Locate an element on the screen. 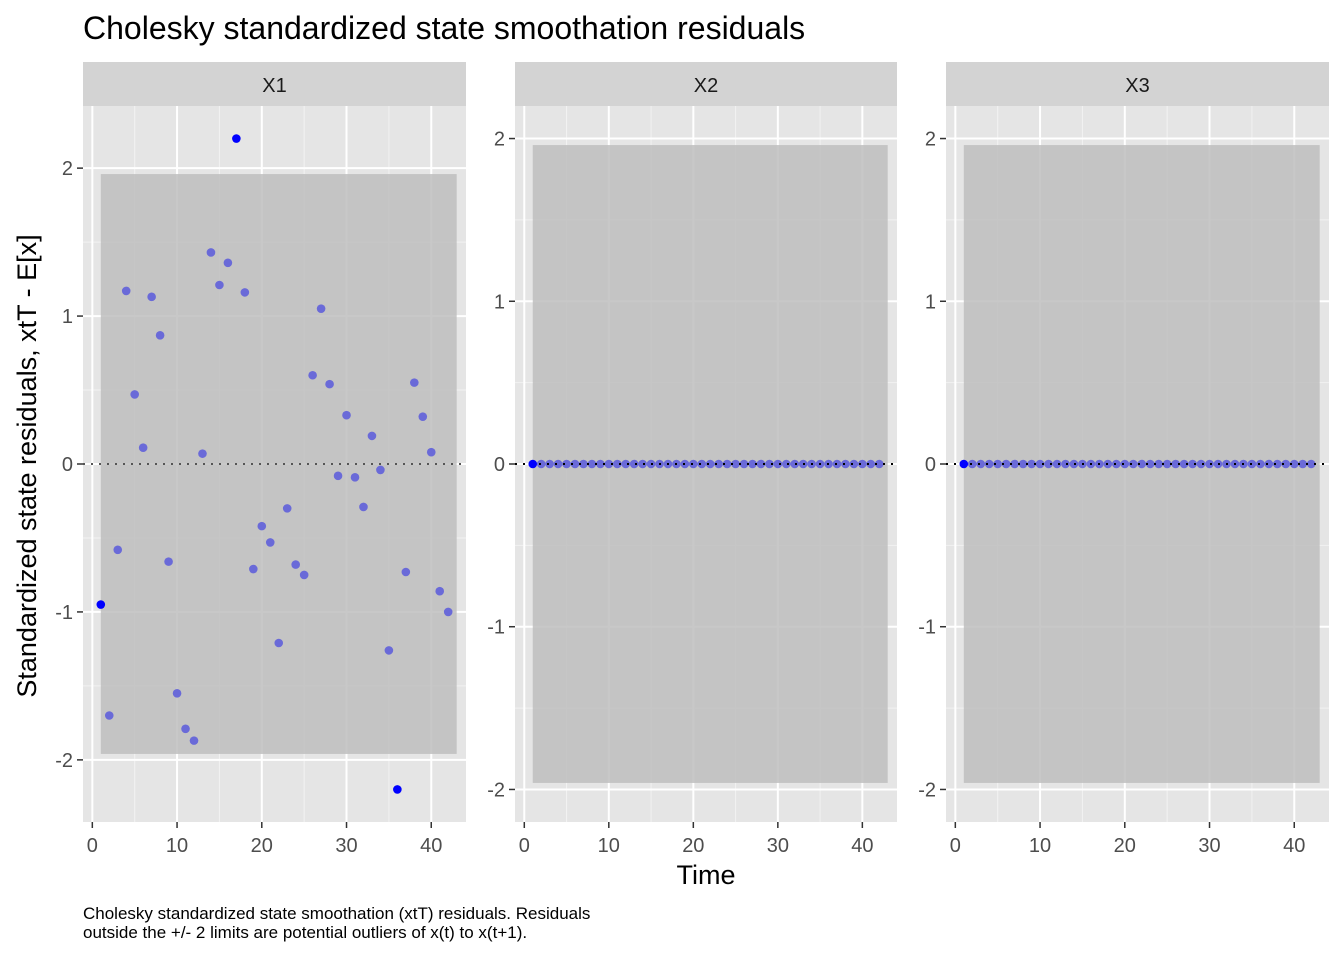  facet-label: X3 is located at coordinates (1137, 86).